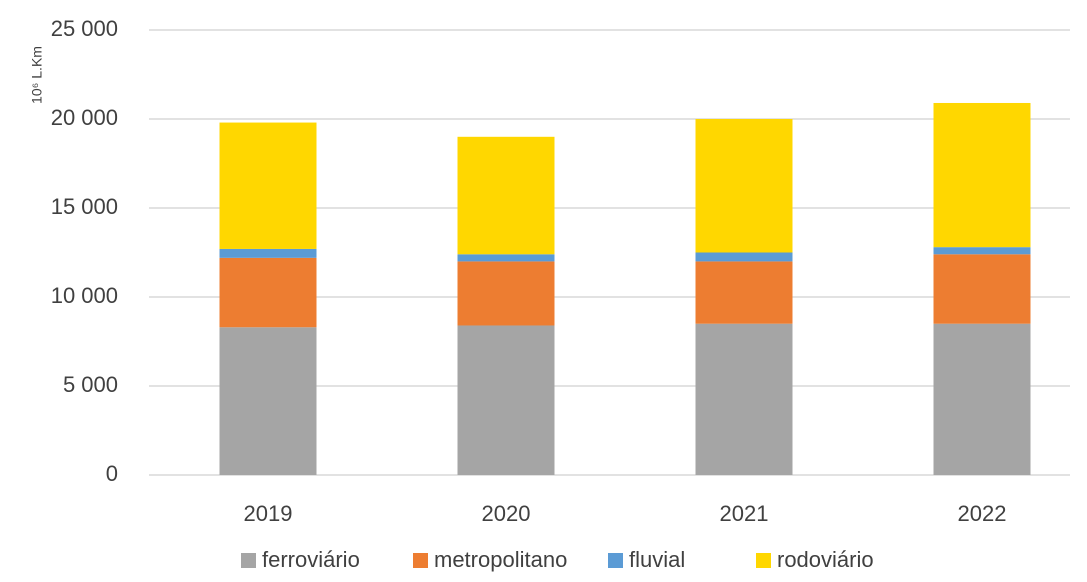 This screenshot has width=1087, height=582. I want to click on y-tick-label: 20 000, so click(84, 117).